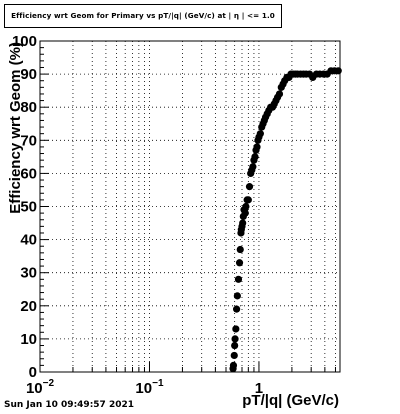 The width and height of the screenshot is (400, 414). I want to click on y-tick-label: 20, so click(28, 306).